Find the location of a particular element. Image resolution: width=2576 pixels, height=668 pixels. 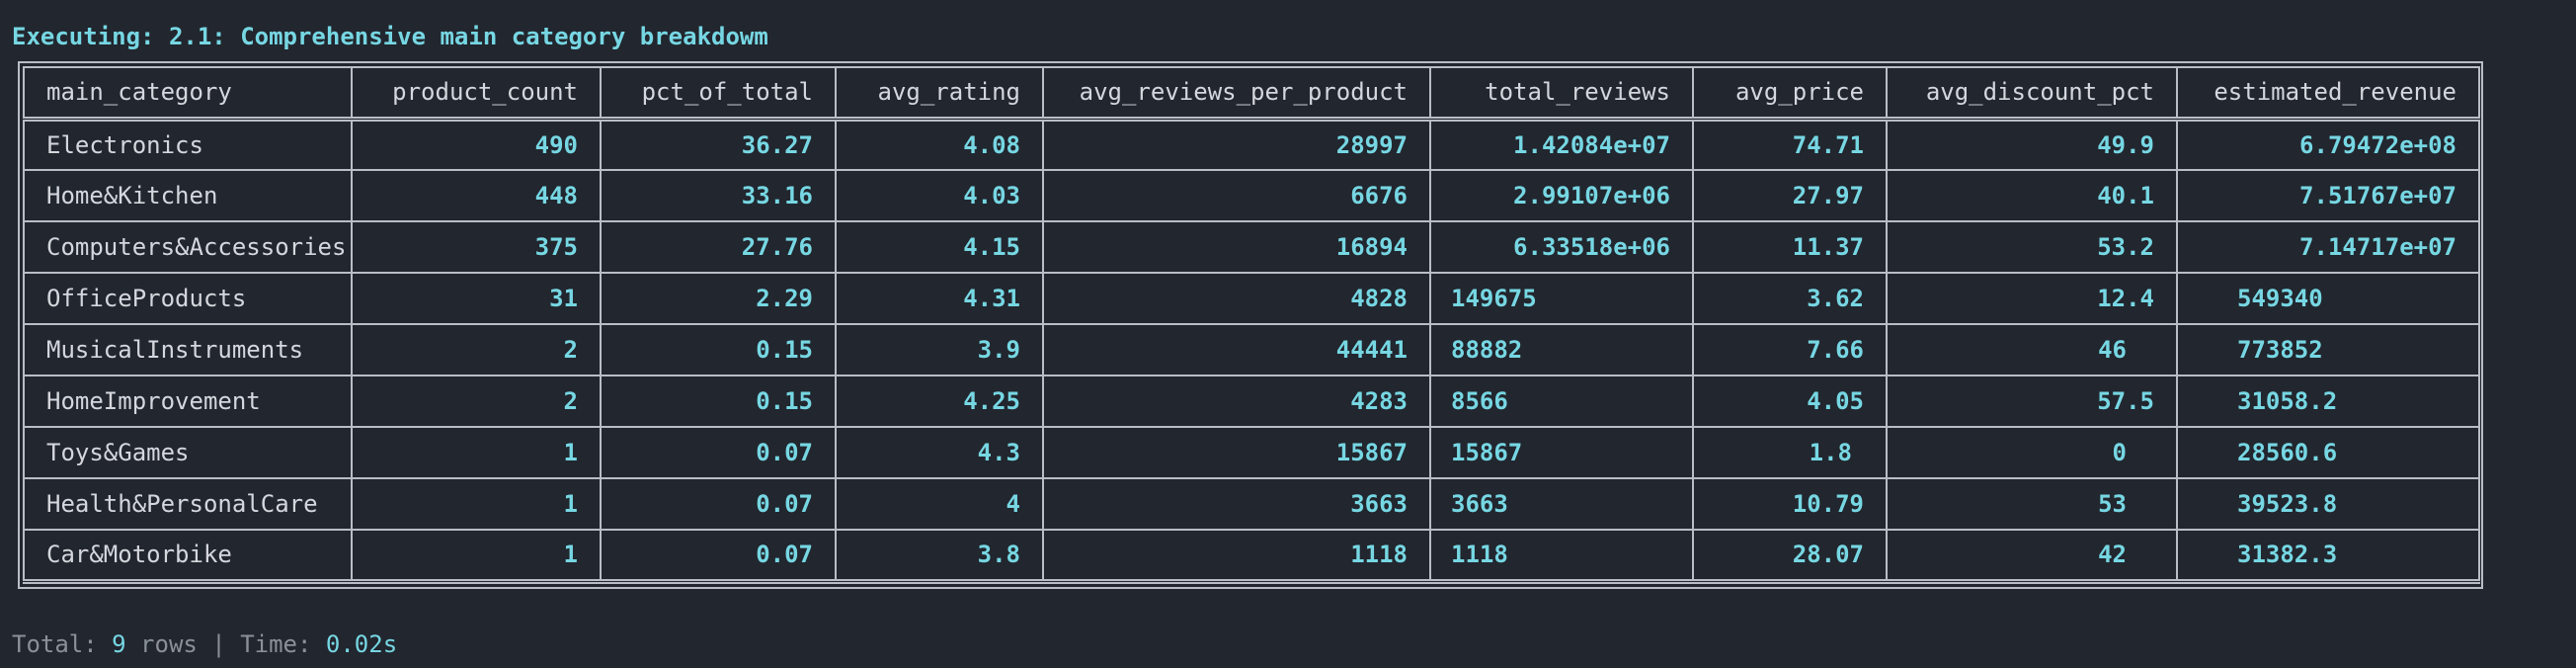

value-cell: 4.08 is located at coordinates (939, 145).